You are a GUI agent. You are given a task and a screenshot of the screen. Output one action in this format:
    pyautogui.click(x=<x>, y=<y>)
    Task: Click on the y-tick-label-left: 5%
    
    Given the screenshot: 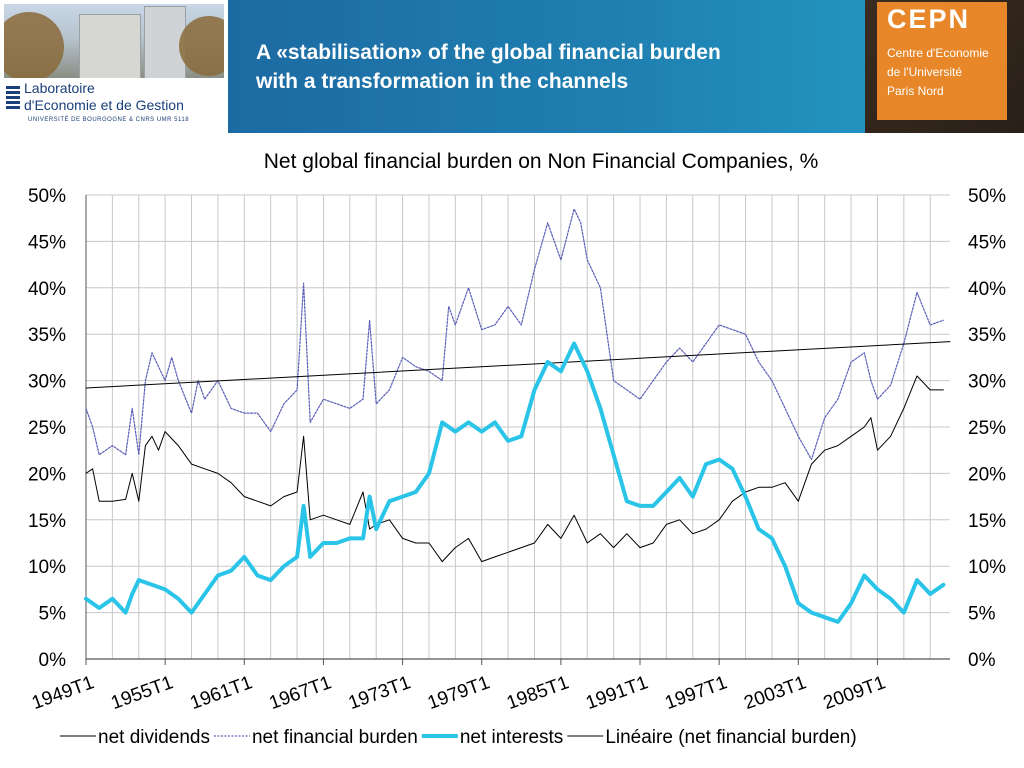 What is the action you would take?
    pyautogui.click(x=53, y=614)
    